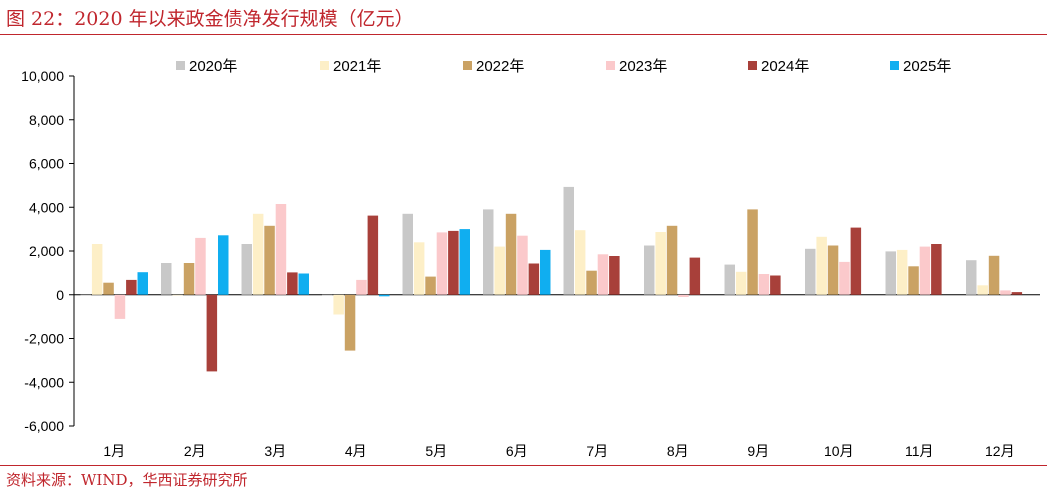 The height and width of the screenshot is (494, 1053). I want to click on legend-label: 2025年, so click(927, 66).